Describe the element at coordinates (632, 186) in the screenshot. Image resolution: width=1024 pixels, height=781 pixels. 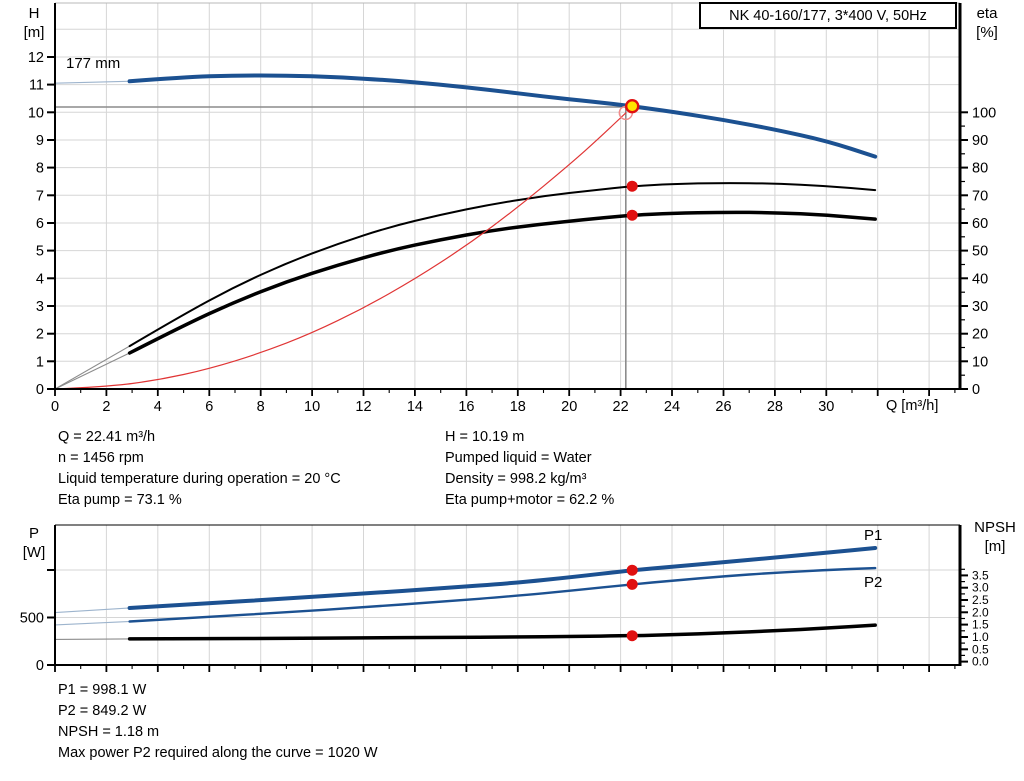
I see `eta-pump-duty-marker` at that location.